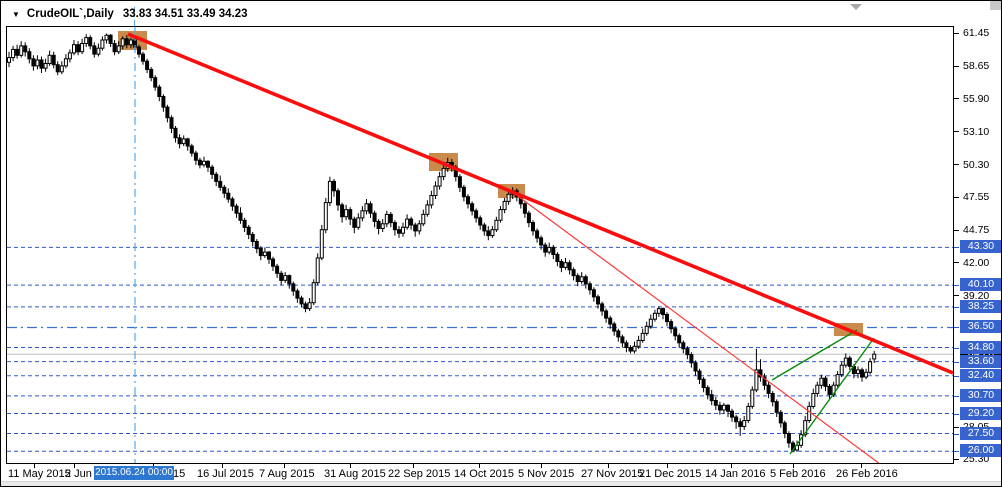  Describe the element at coordinates (971, 66) in the screenshot. I see `y-axis-tick: 58.65` at that location.